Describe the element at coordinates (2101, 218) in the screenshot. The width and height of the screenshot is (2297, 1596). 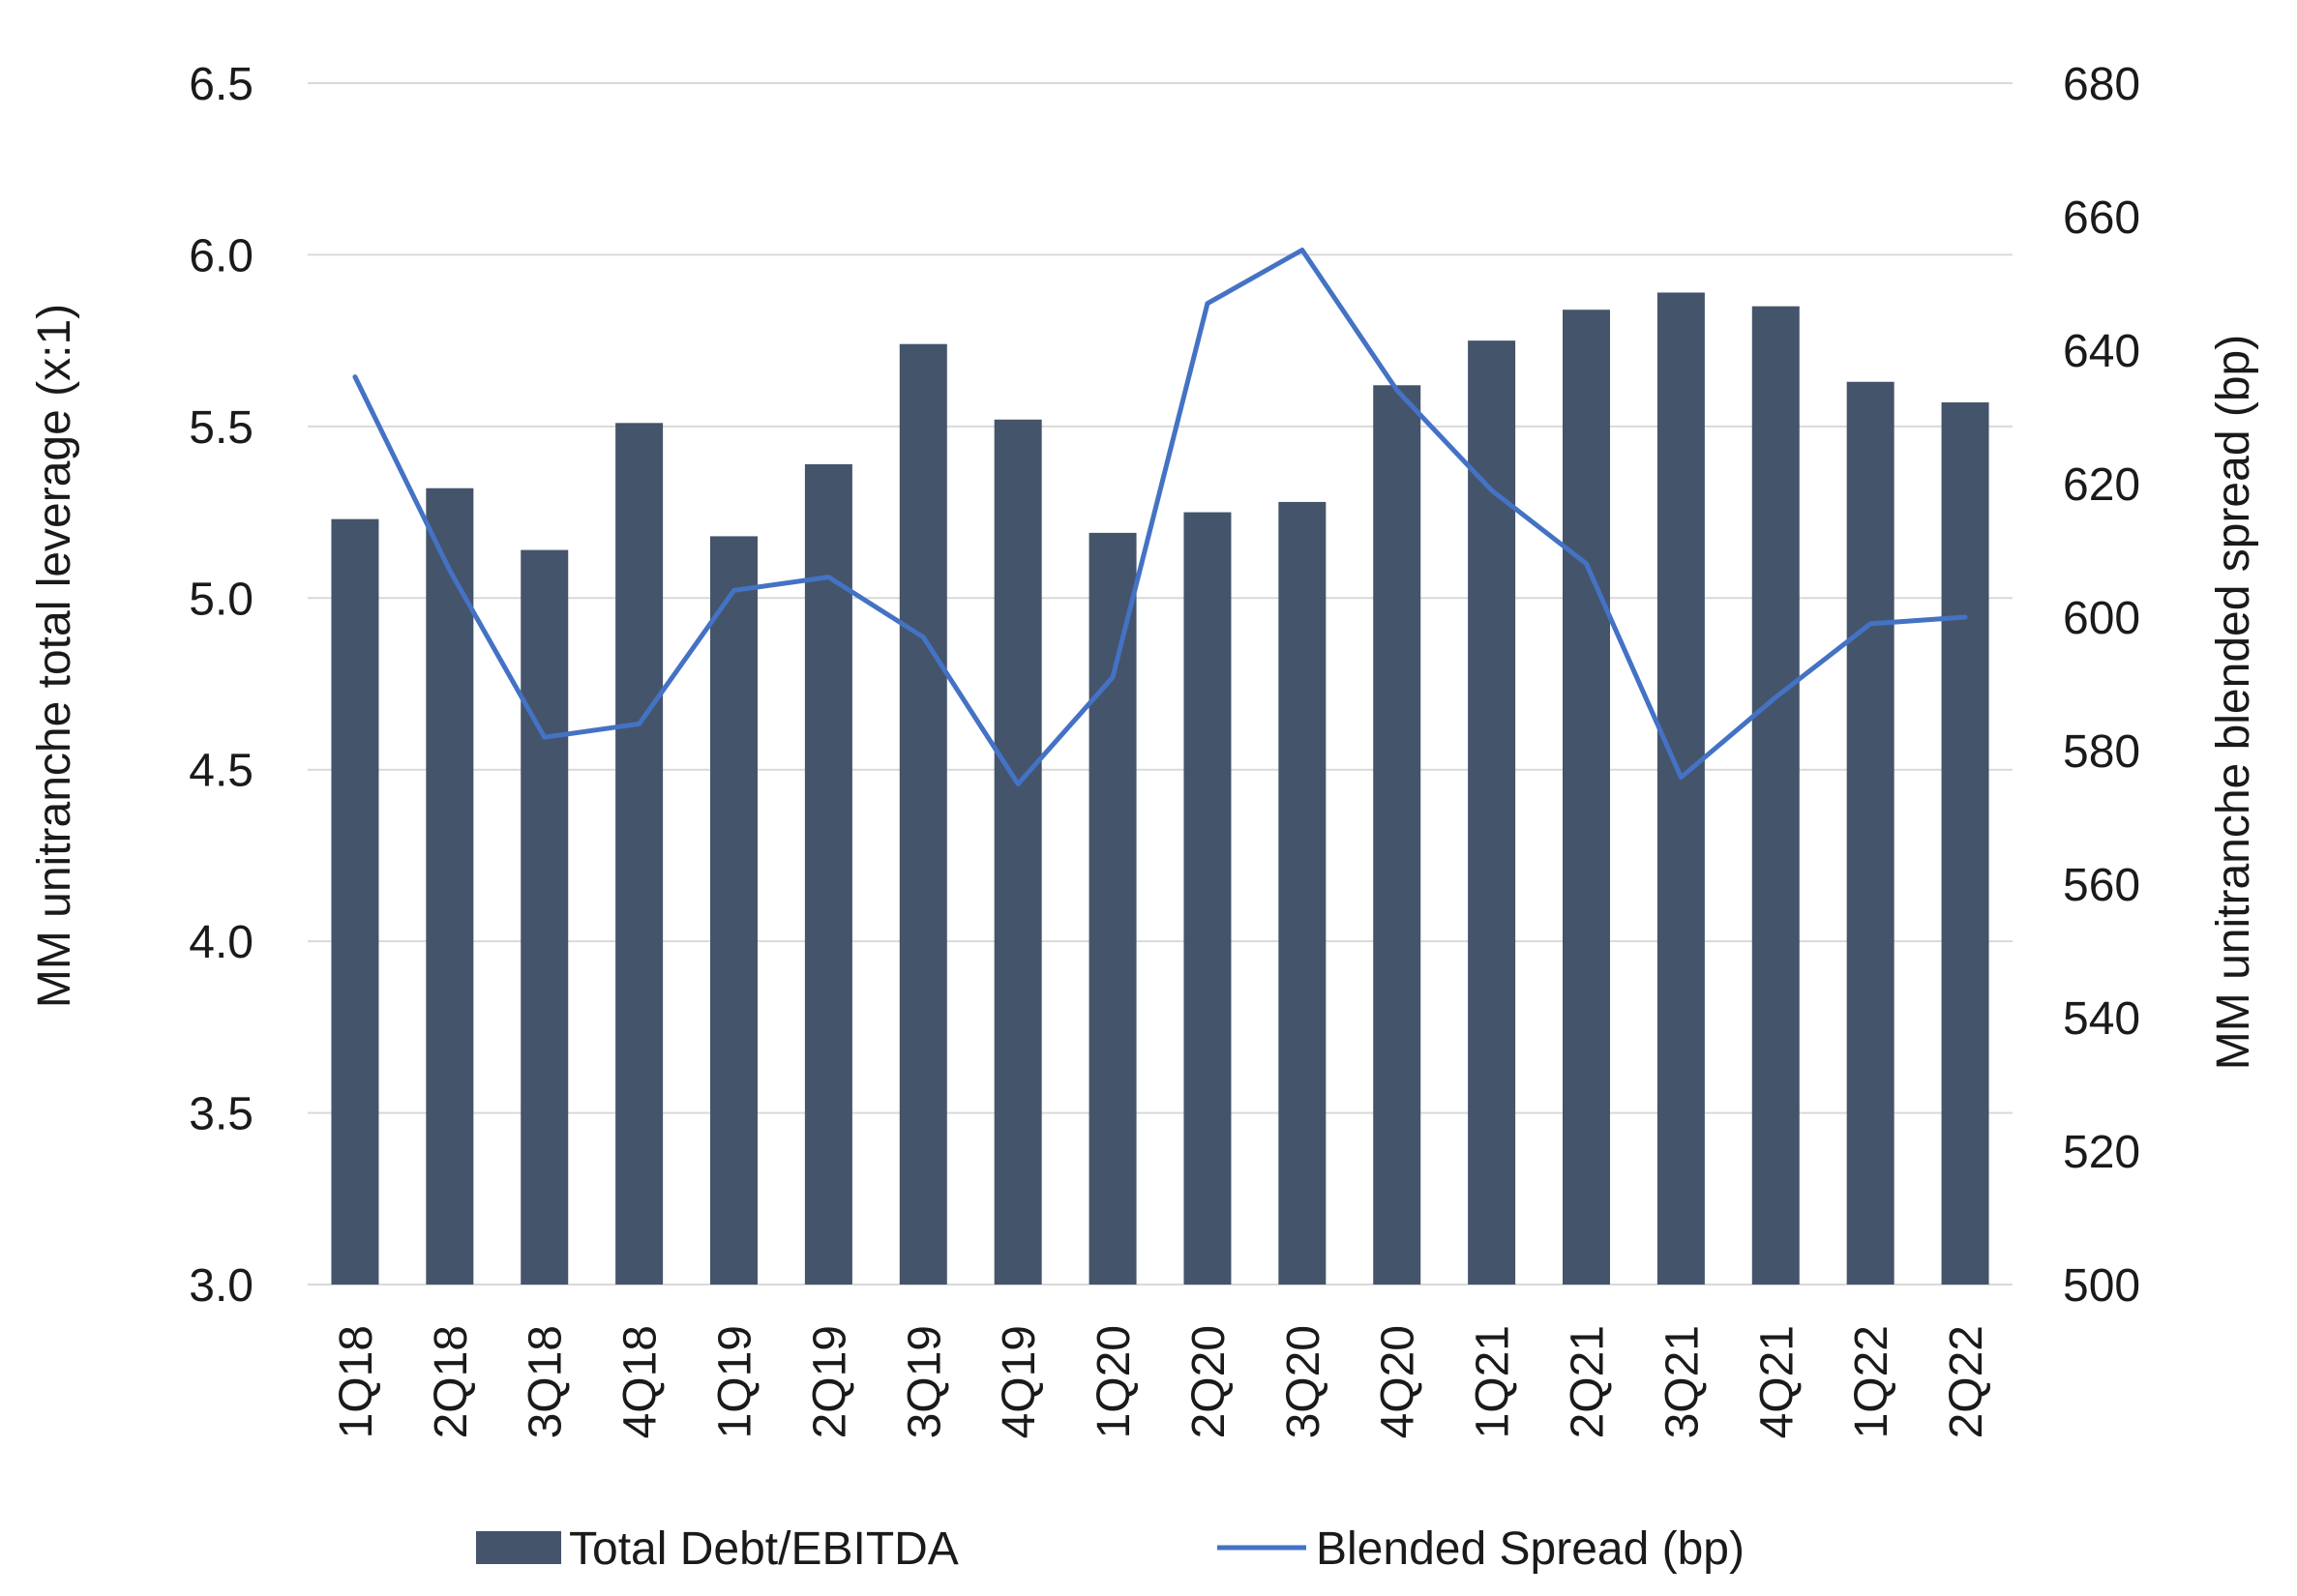
I see `right-tick-label: 660` at that location.